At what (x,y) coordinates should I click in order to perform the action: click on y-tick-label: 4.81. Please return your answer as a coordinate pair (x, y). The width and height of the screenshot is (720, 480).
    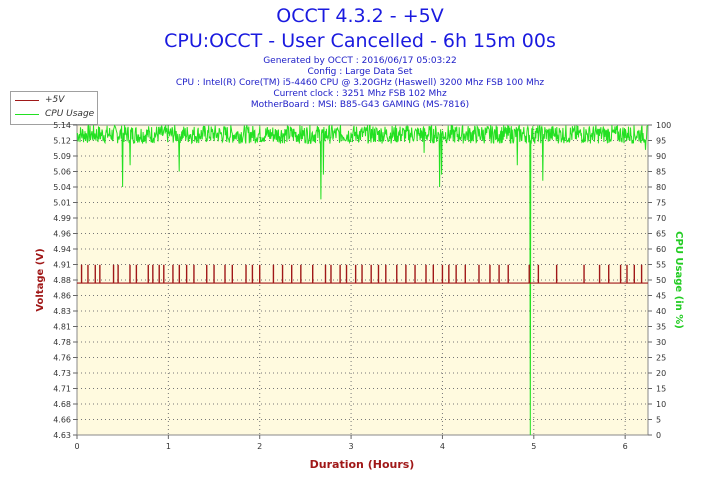
    Looking at the image, I should click on (62, 327).